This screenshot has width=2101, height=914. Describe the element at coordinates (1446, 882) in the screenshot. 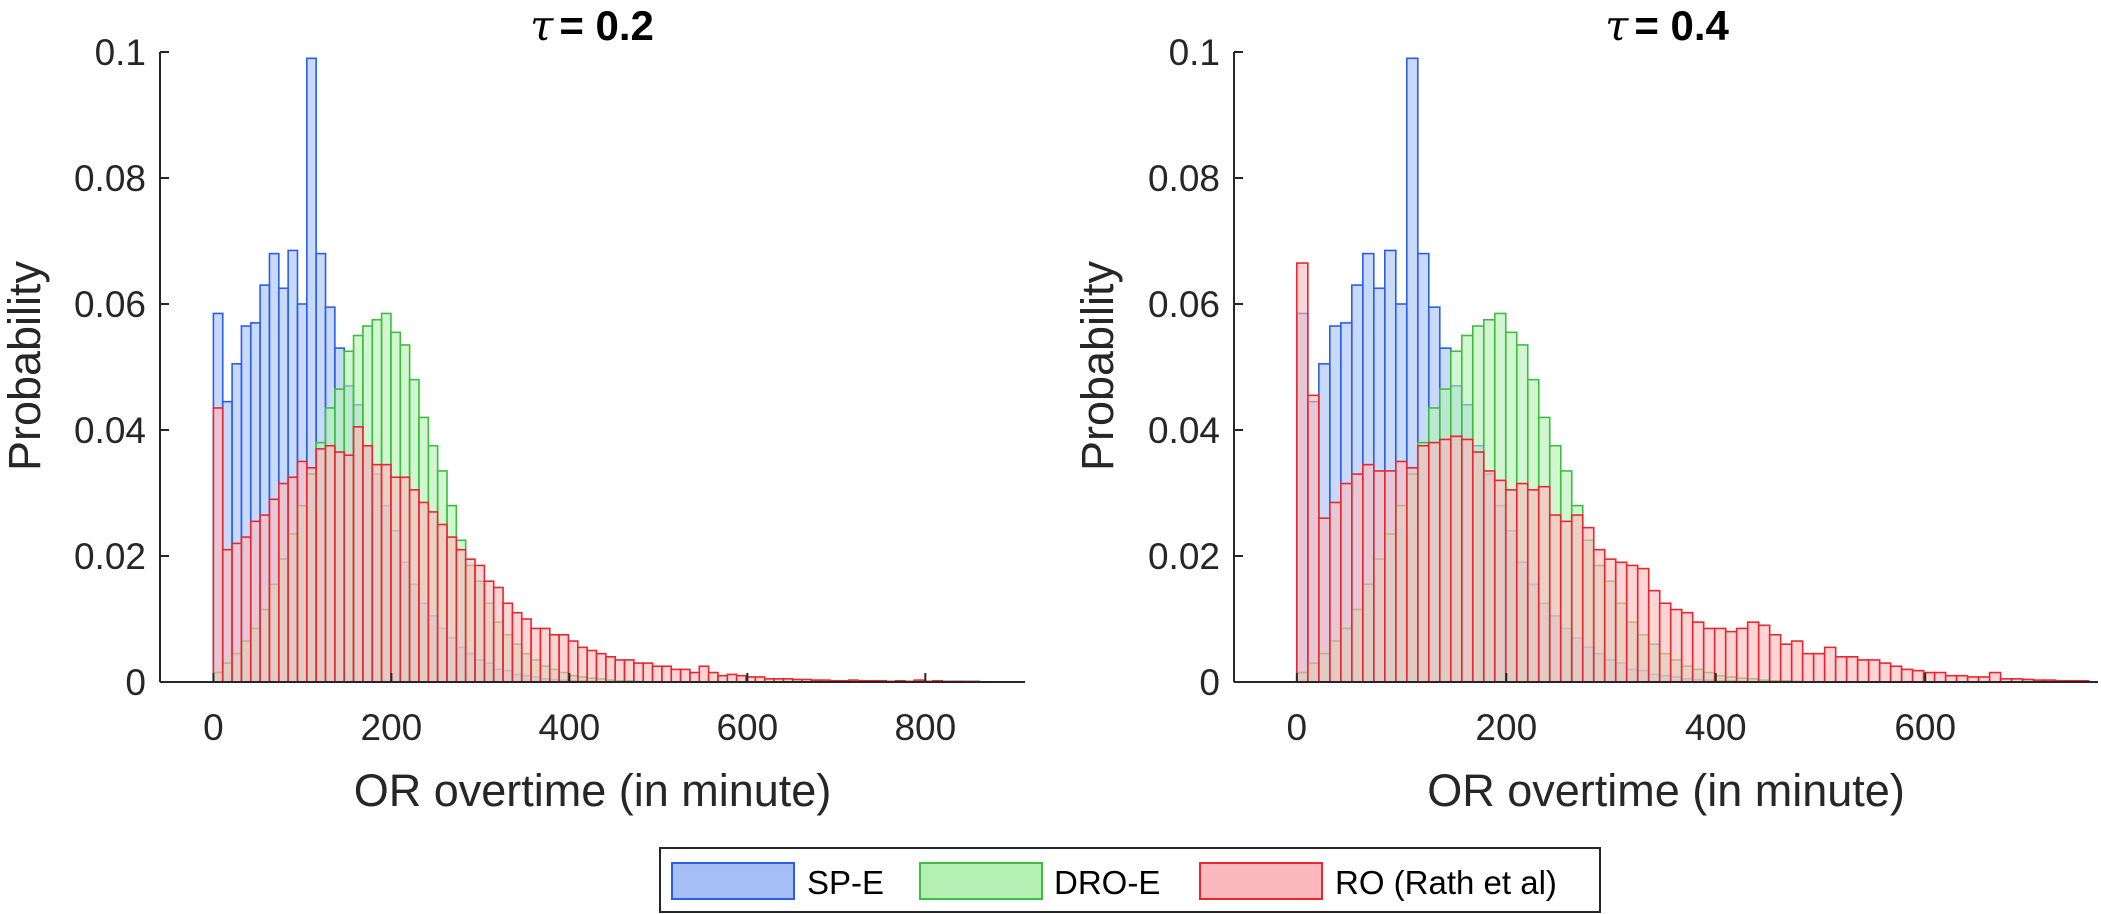

I see `legend-label-ro: RO (Rath et al)` at that location.